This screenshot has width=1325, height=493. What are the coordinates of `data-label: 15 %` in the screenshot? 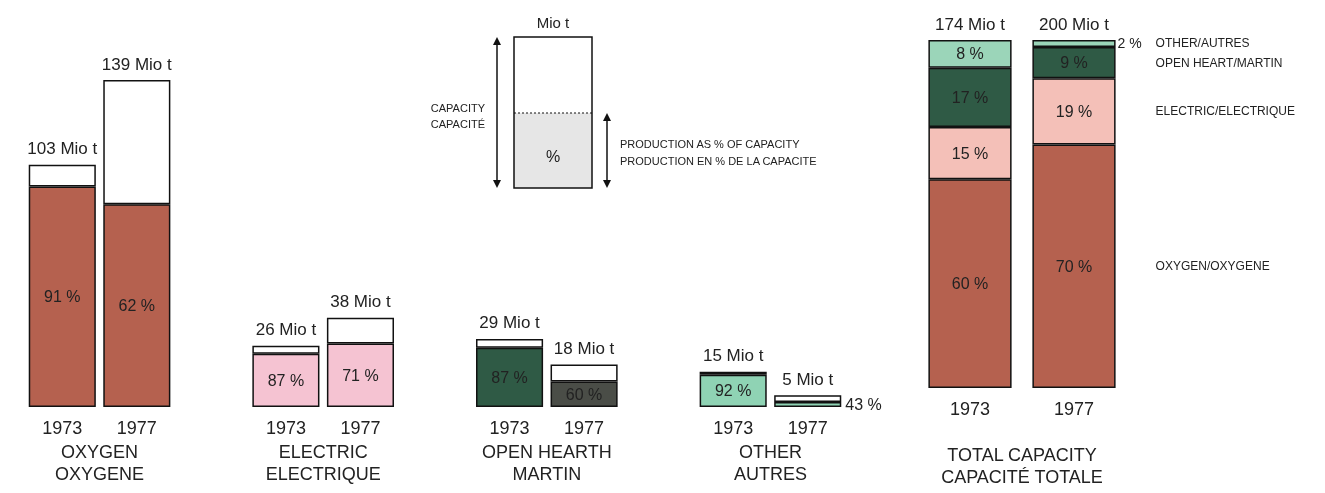 It's located at (970, 153).